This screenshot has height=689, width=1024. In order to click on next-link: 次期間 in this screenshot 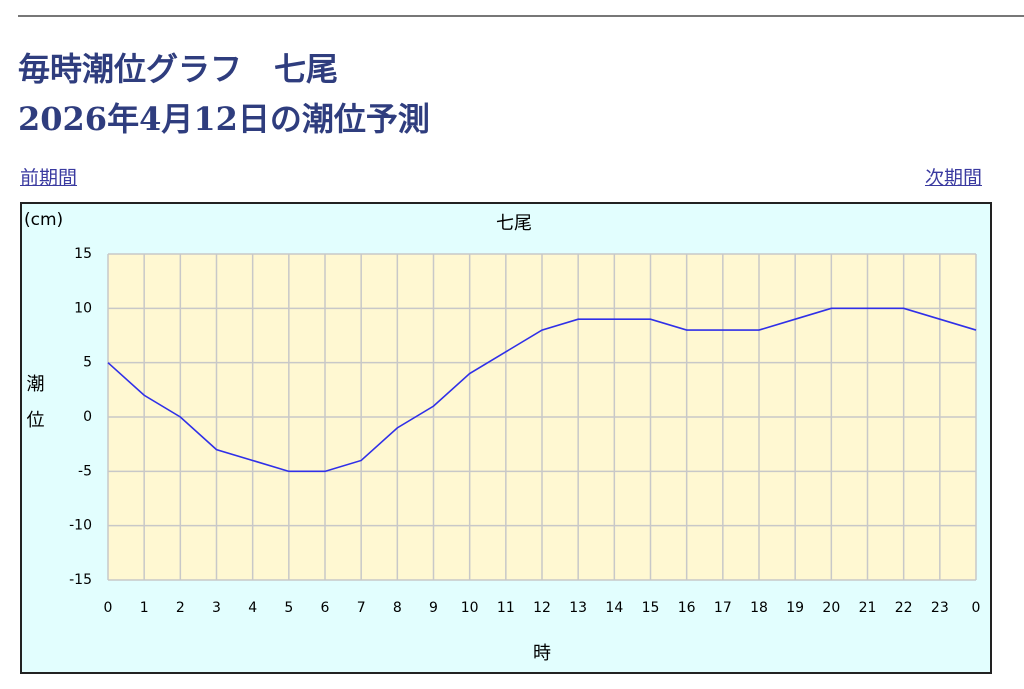, I will do `click(953, 178)`.